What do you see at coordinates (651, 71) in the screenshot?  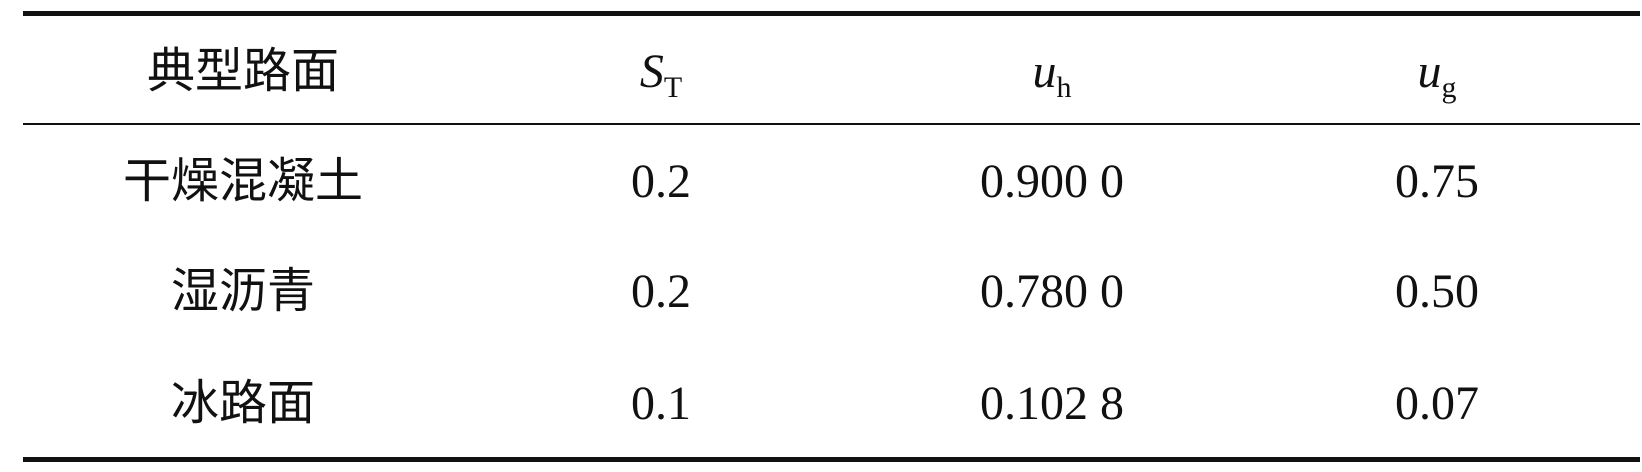 I see `header-symbol: S` at bounding box center [651, 71].